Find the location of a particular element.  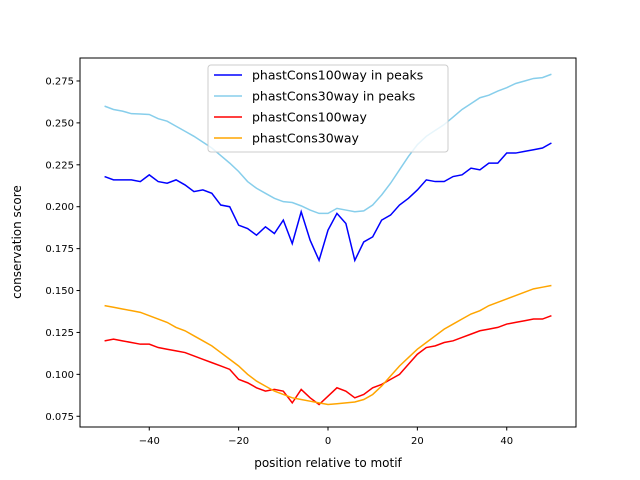

y-tick-label: 0.200 is located at coordinates (59, 207).